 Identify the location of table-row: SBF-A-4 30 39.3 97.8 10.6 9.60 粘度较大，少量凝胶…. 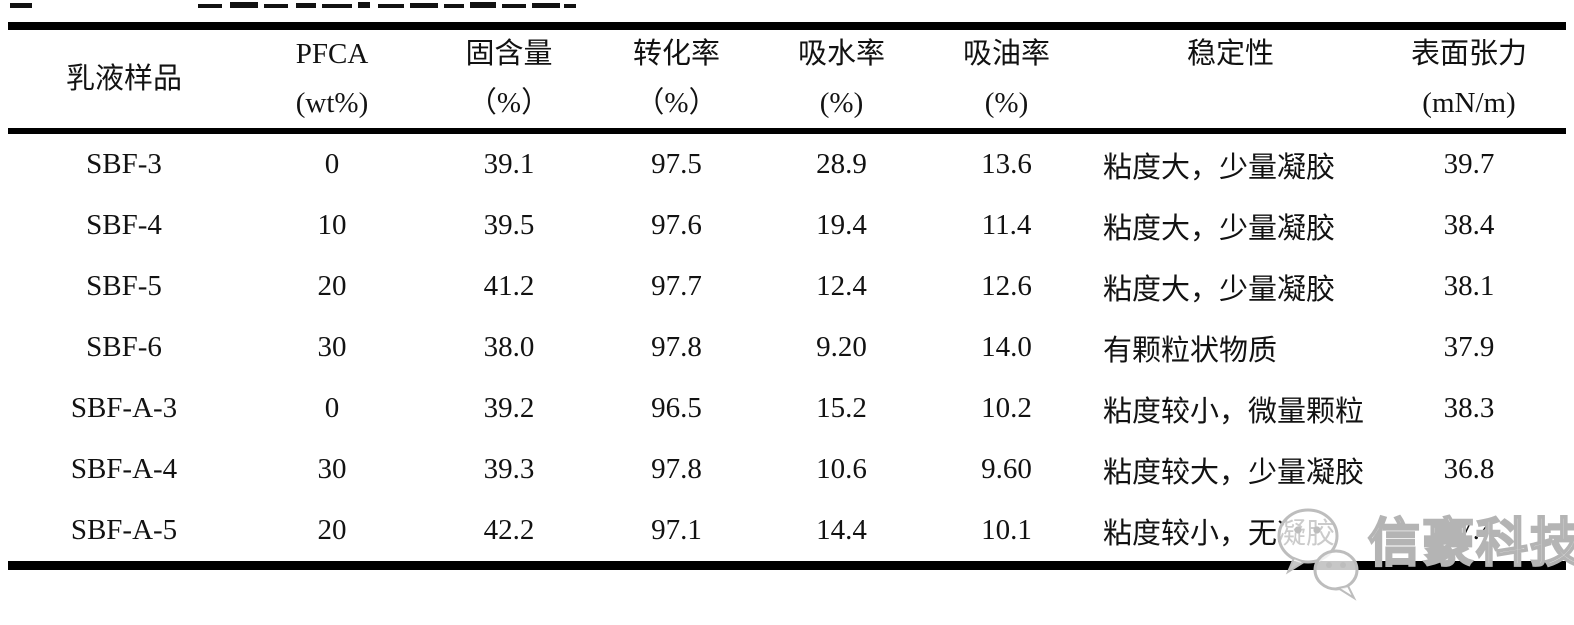
(787, 469).